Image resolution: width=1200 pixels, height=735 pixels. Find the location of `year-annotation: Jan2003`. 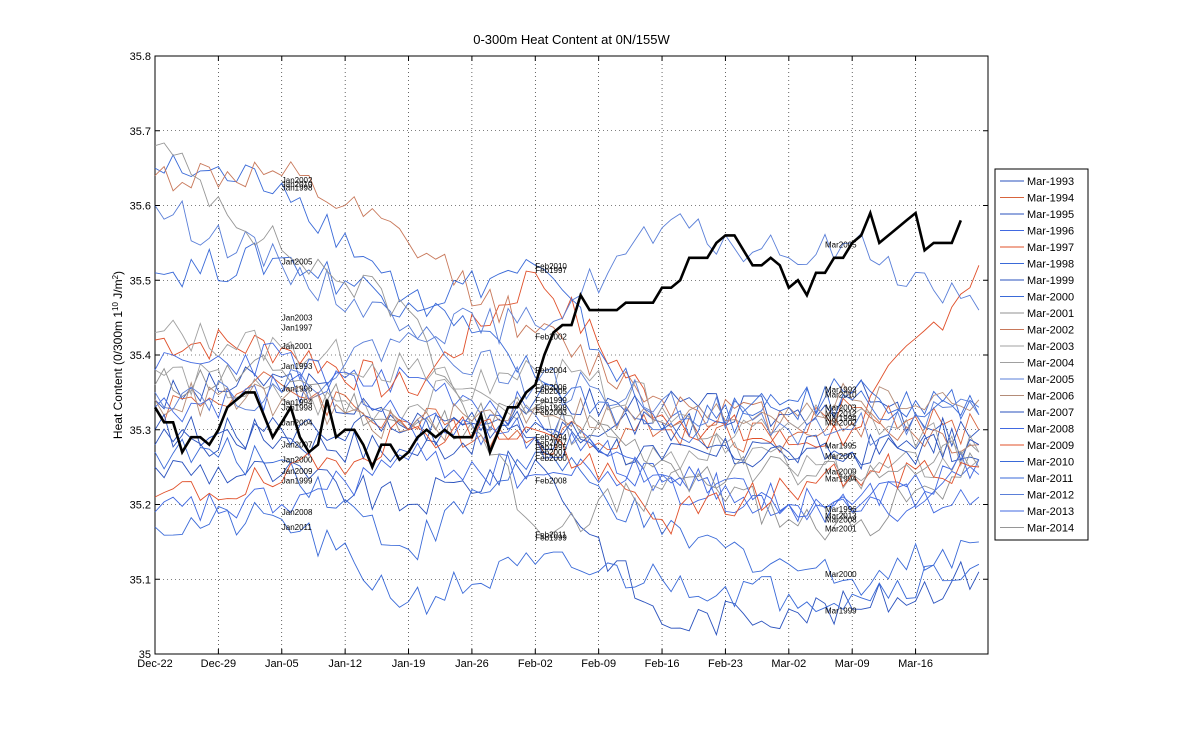

year-annotation: Jan2003 is located at coordinates (297, 318).